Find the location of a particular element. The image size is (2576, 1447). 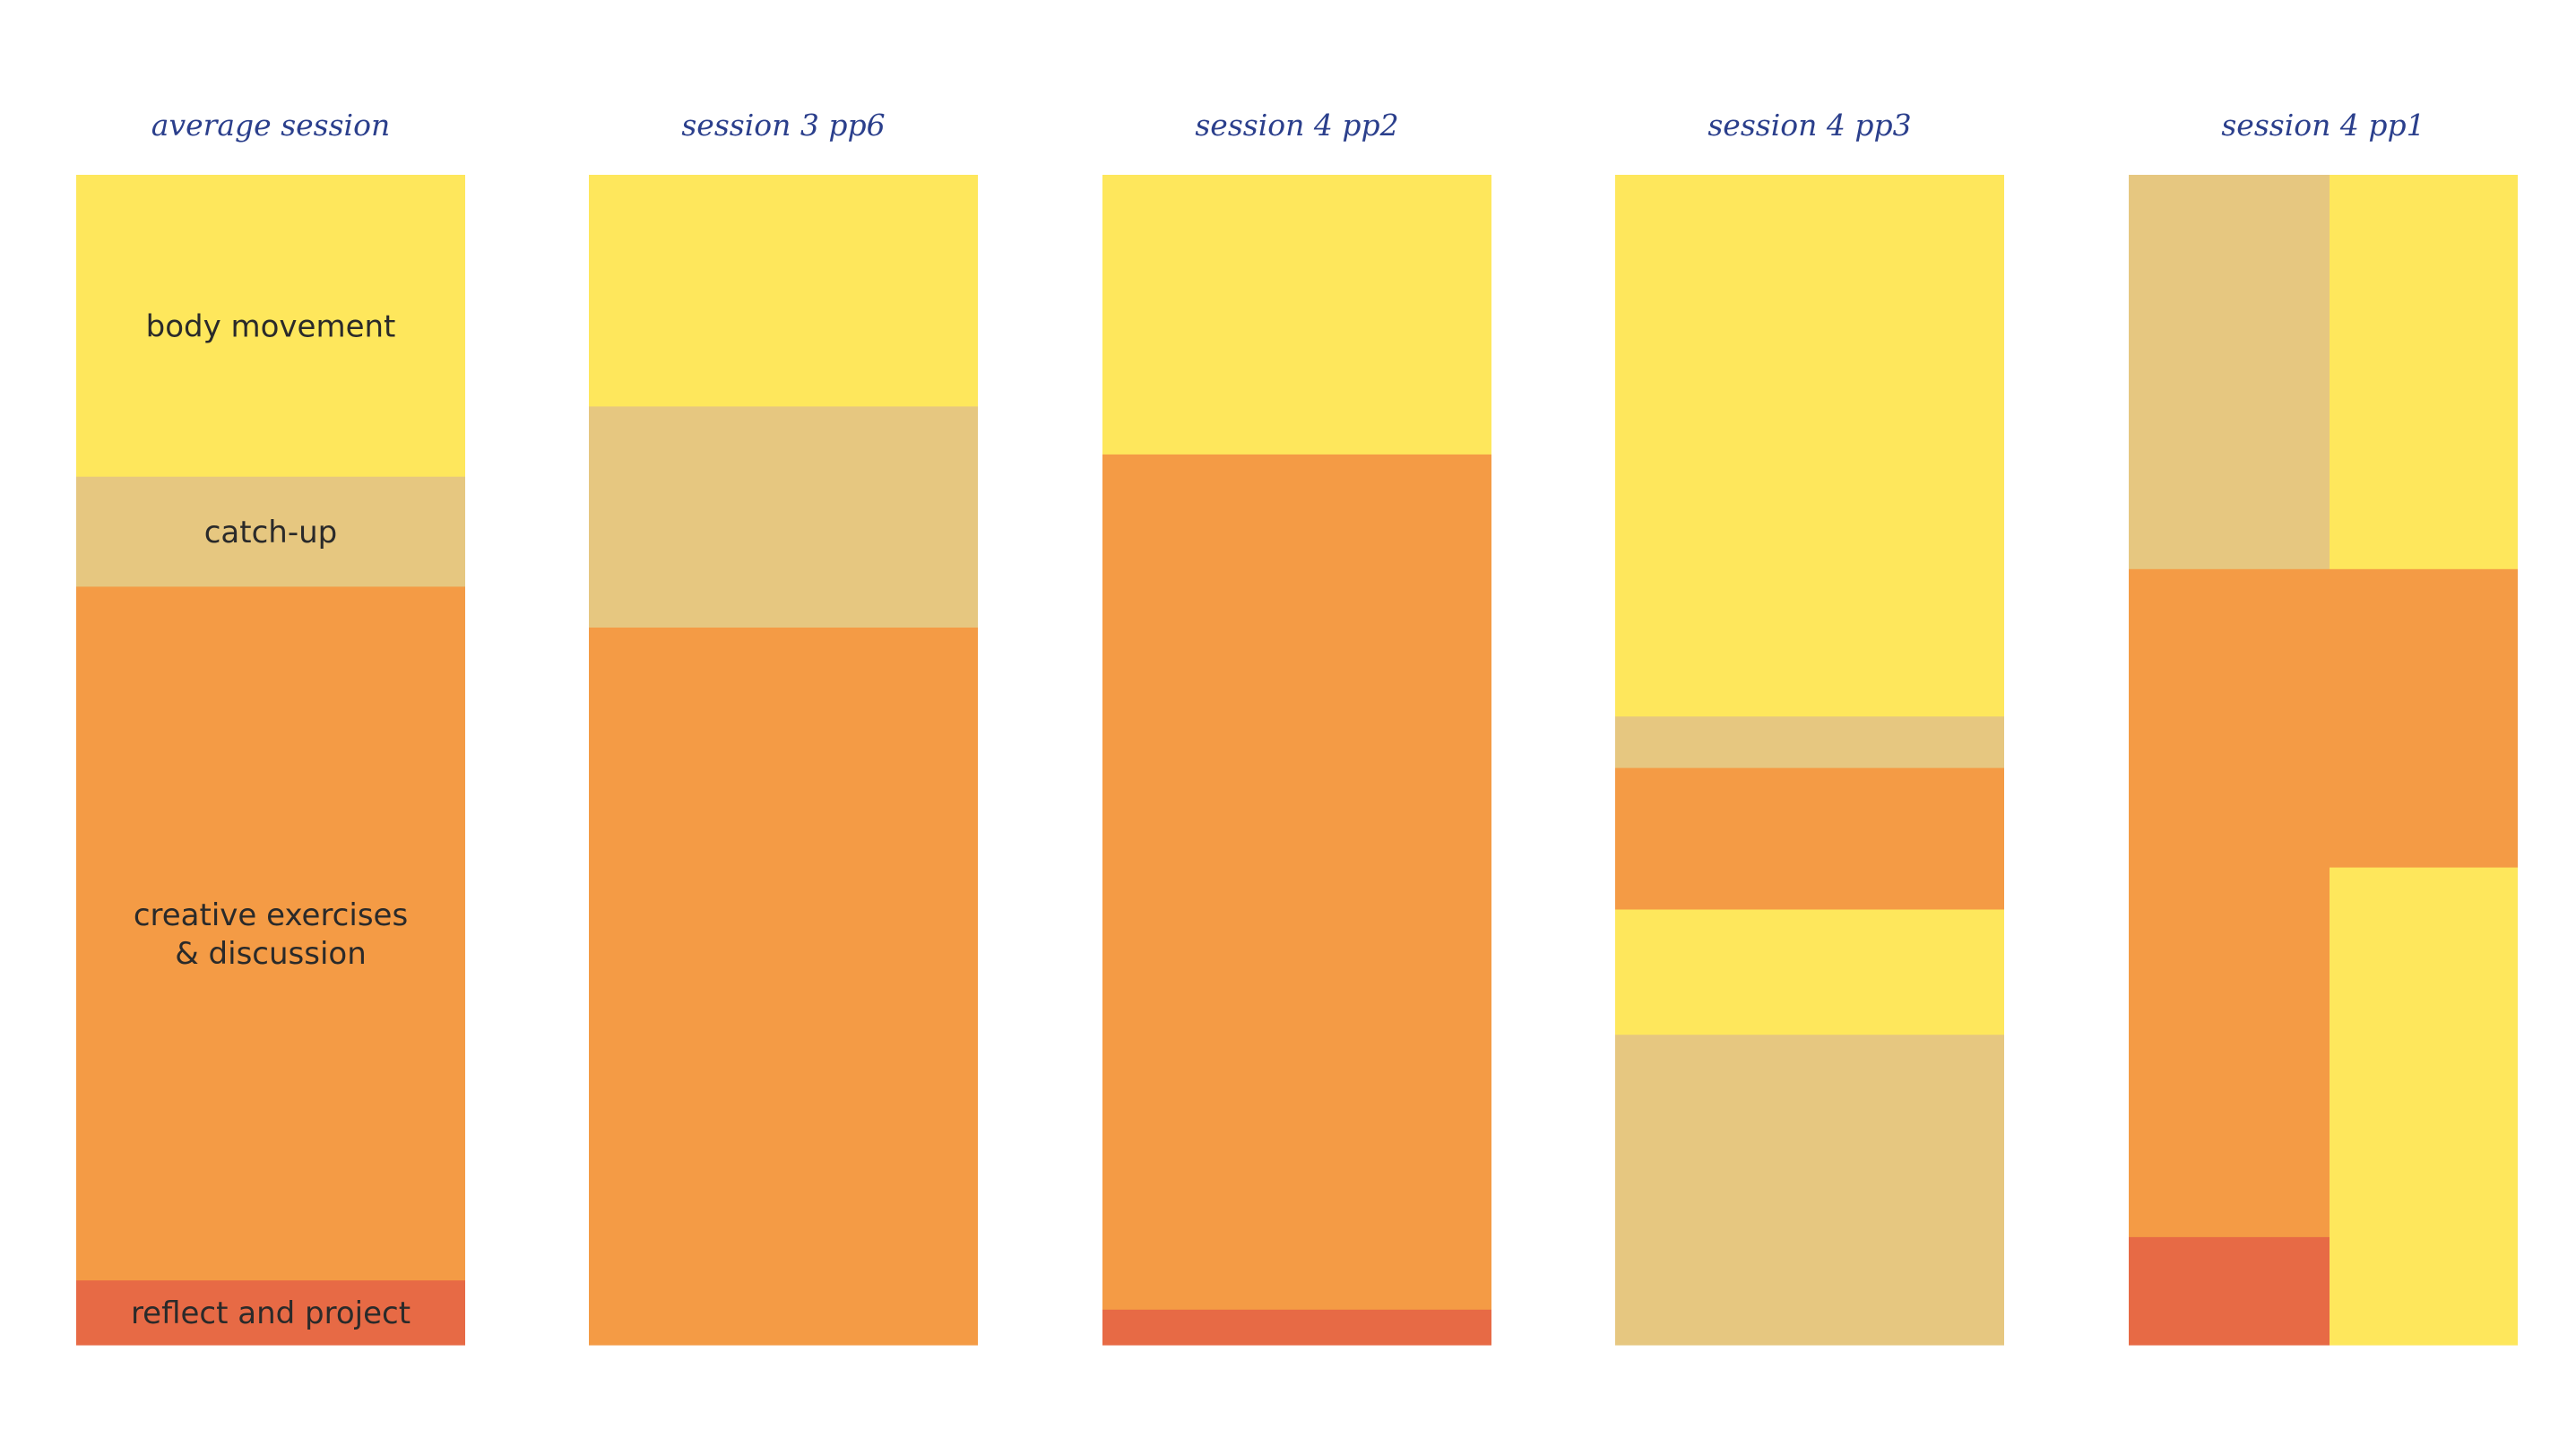

session-column: session 4 pp3 is located at coordinates (1809, 727).